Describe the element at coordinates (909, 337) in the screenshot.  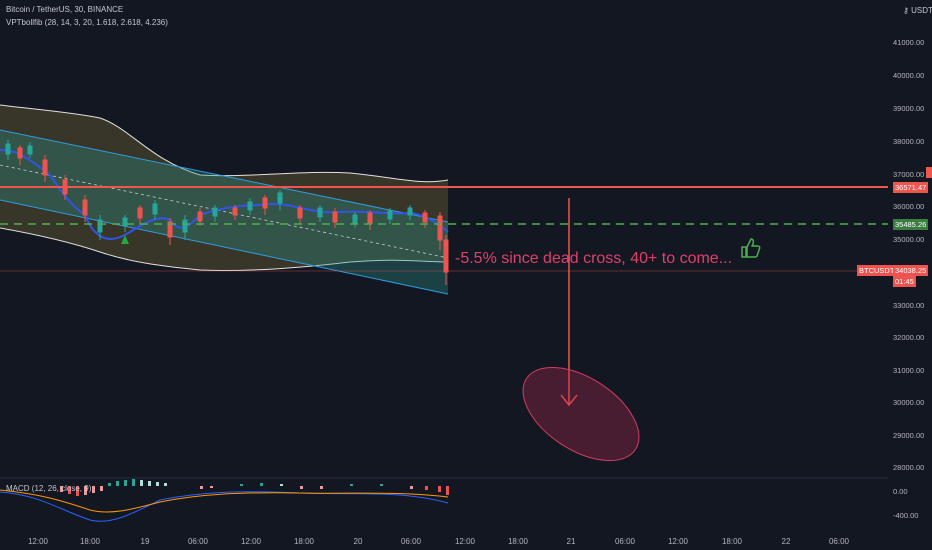
I see `price-label: 32000.00` at that location.